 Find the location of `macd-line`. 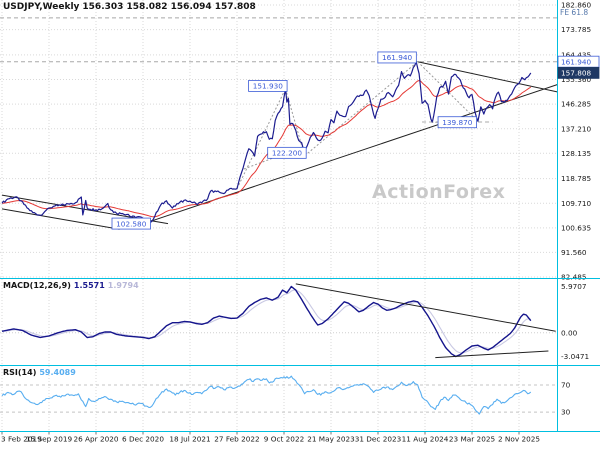

macd-line is located at coordinates (266, 321).